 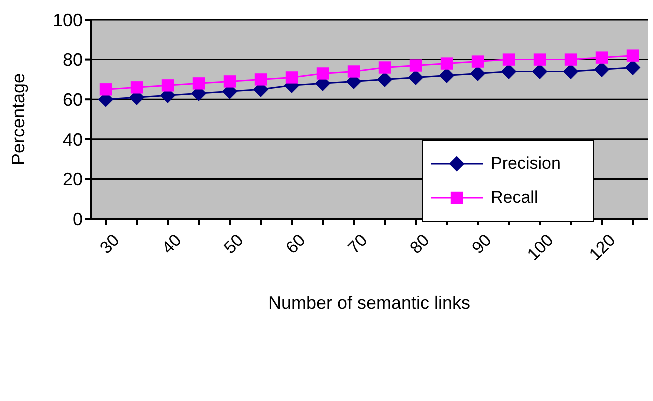 What do you see at coordinates (110, 244) in the screenshot?
I see `x-tick-label: 30` at bounding box center [110, 244].